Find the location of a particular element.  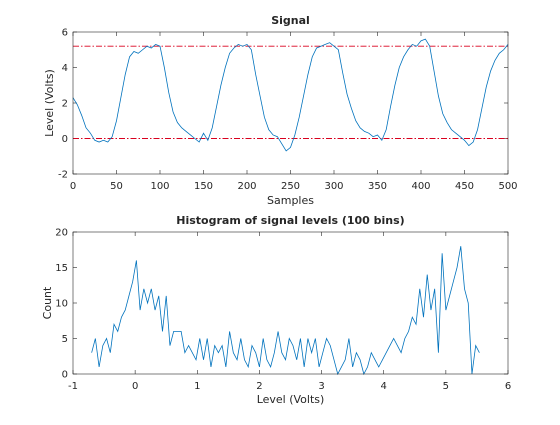

signal-y-tick-label: 4 is located at coordinates (65, 68).